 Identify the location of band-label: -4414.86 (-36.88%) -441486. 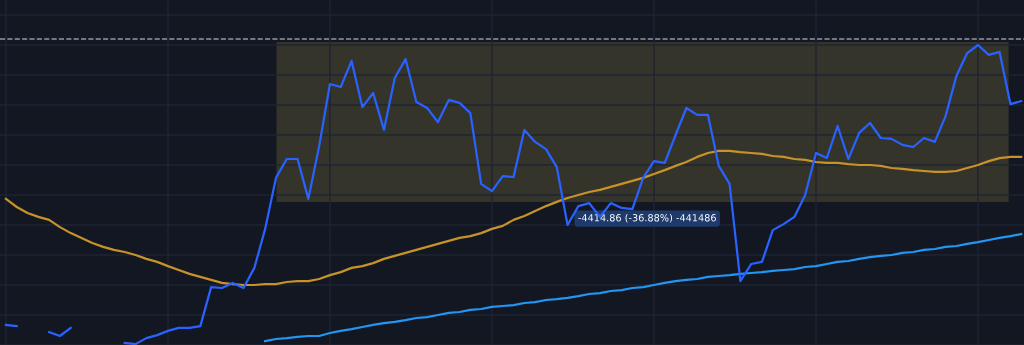
(647, 218).